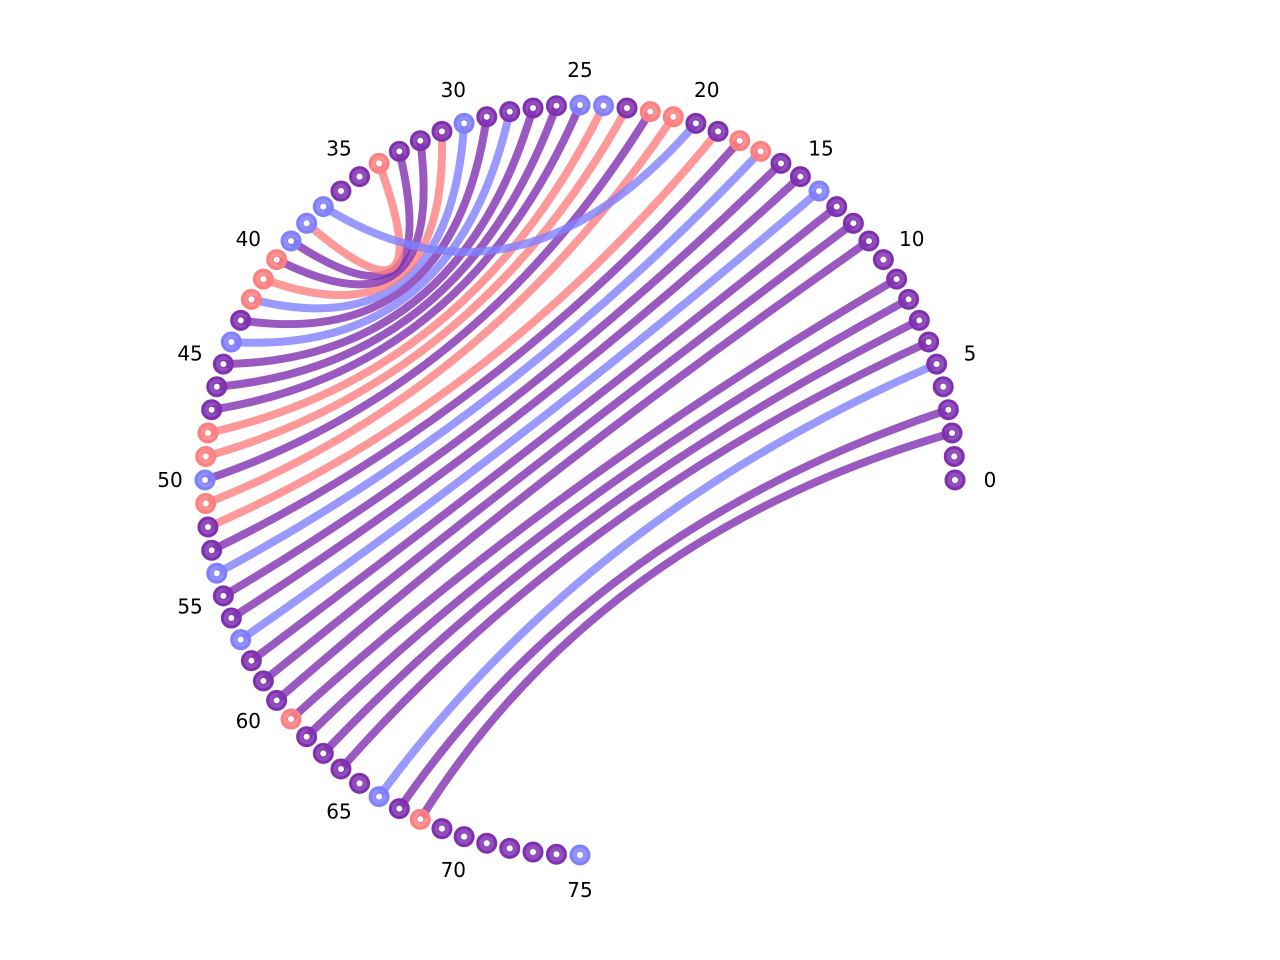 This screenshot has width=1280, height=960. I want to click on tick-label-55: 55, so click(189, 607).